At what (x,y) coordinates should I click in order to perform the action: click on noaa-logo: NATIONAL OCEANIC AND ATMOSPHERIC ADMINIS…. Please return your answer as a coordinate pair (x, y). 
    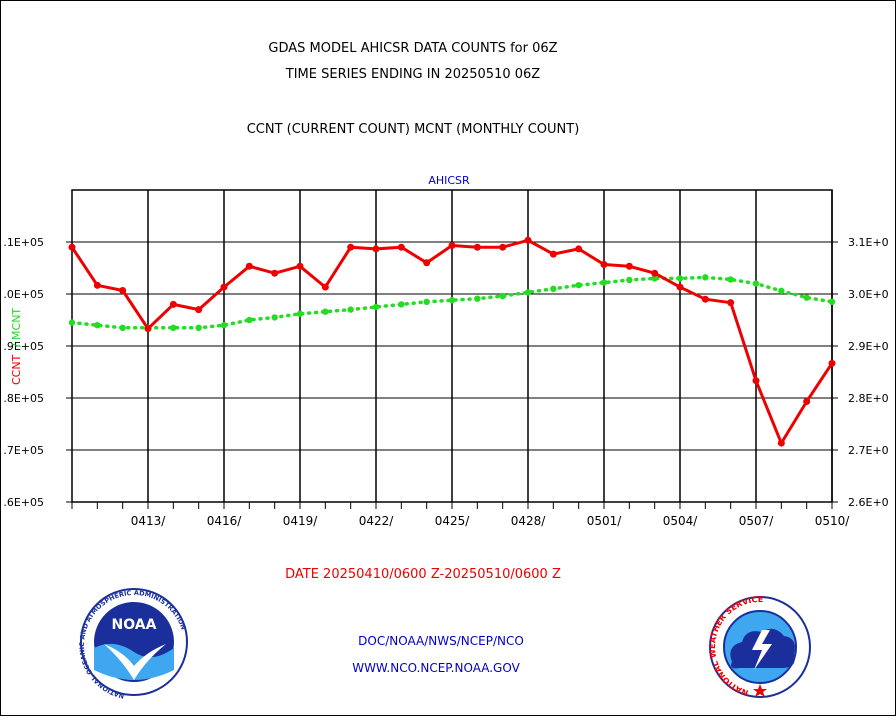
    Looking at the image, I should click on (133, 644).